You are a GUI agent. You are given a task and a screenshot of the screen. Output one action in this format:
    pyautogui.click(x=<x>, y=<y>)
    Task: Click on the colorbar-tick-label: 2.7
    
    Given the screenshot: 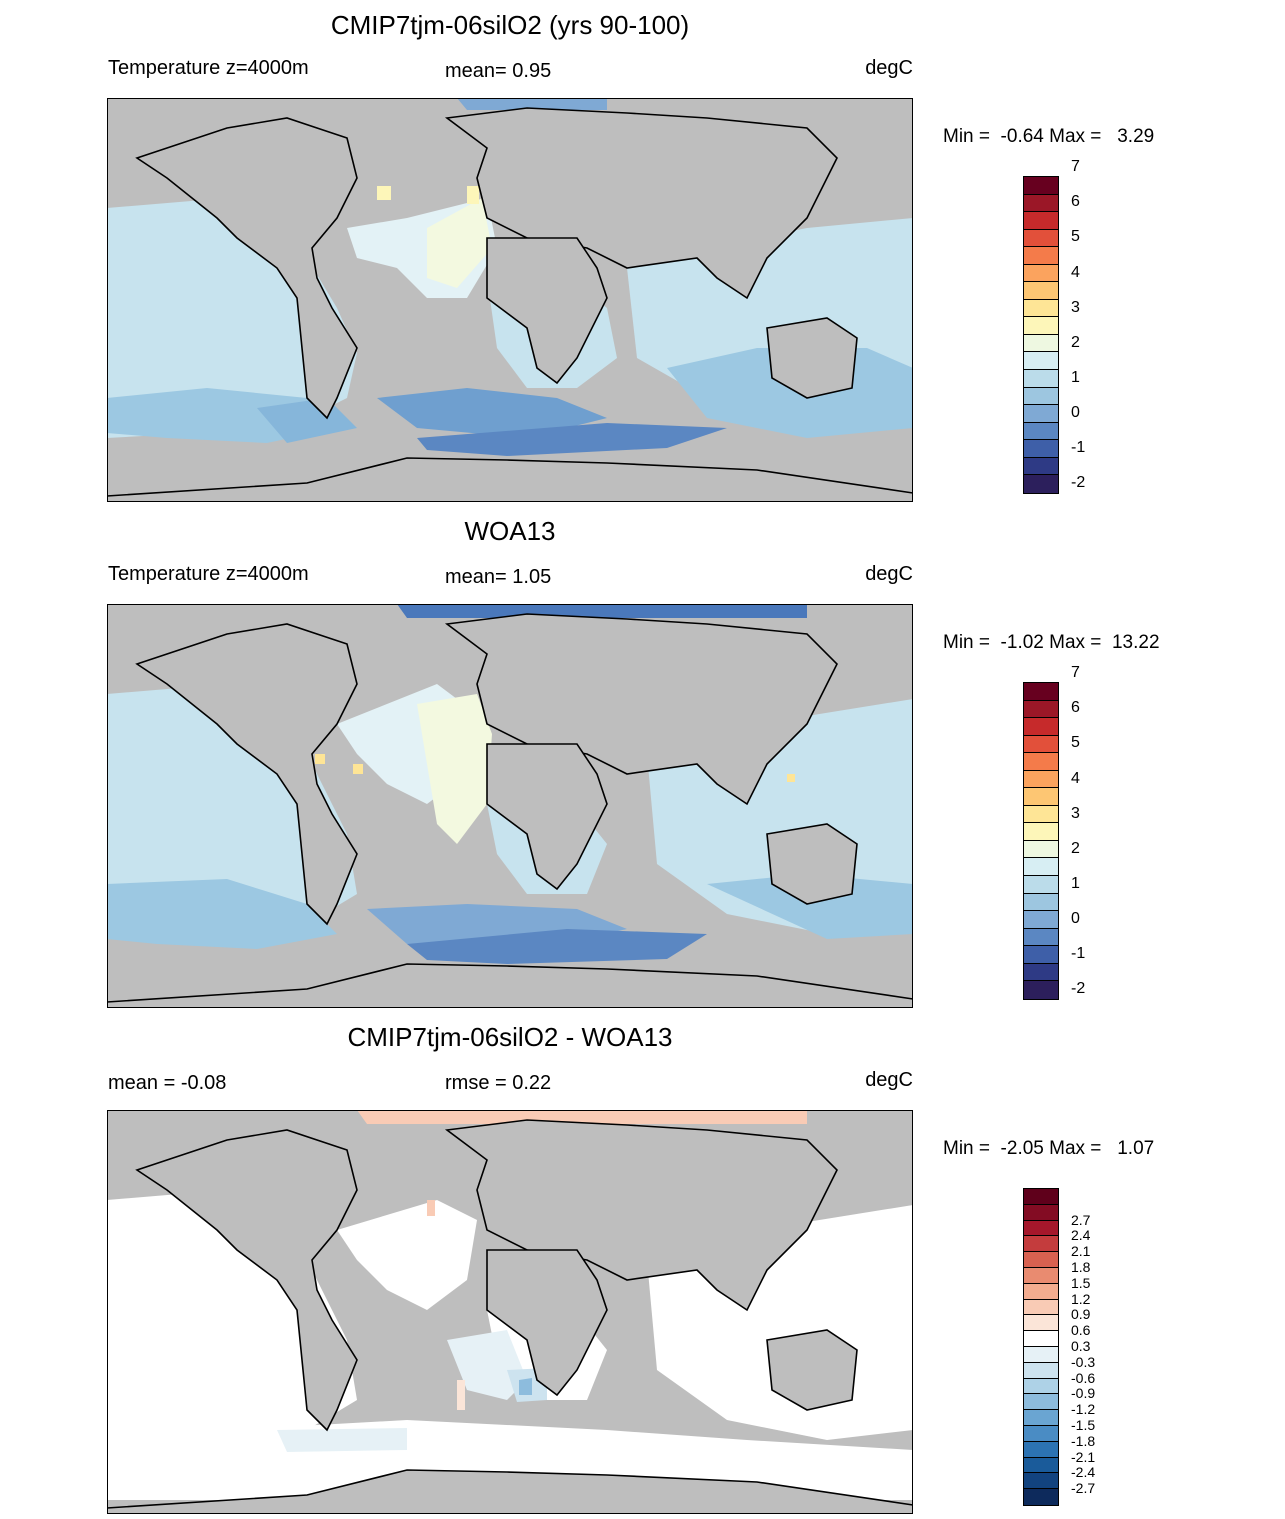 What is the action you would take?
    pyautogui.click(x=1081, y=1219)
    